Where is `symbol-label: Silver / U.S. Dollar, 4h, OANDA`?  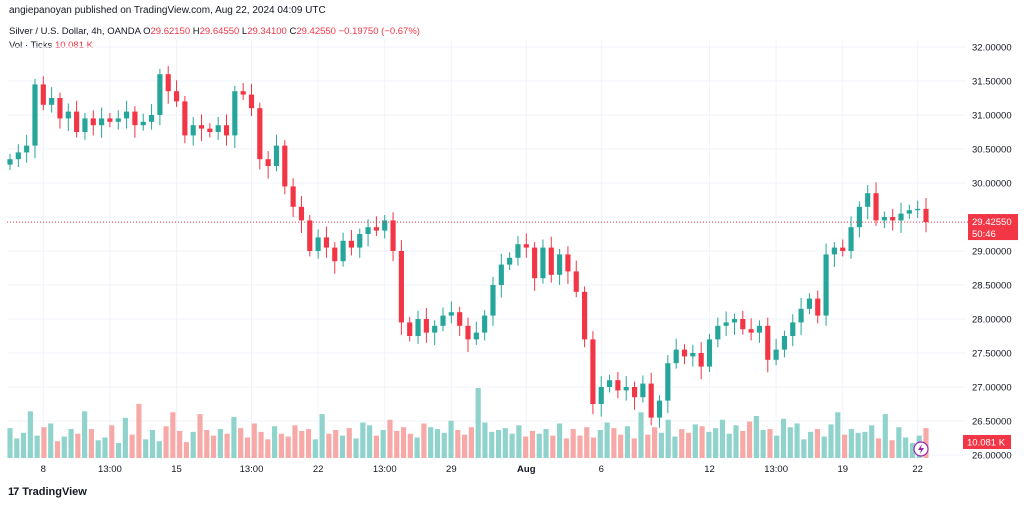 symbol-label: Silver / U.S. Dollar, 4h, OANDA is located at coordinates (75, 31).